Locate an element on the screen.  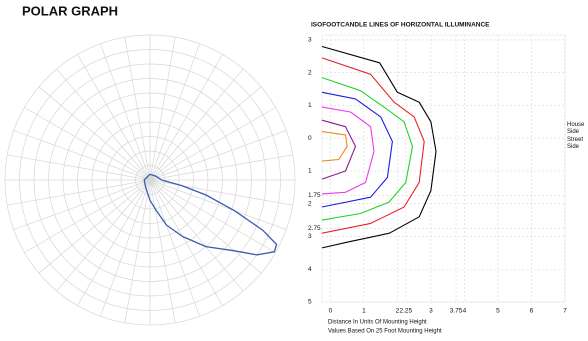
y-tick-label: 0 is located at coordinates (310, 138).